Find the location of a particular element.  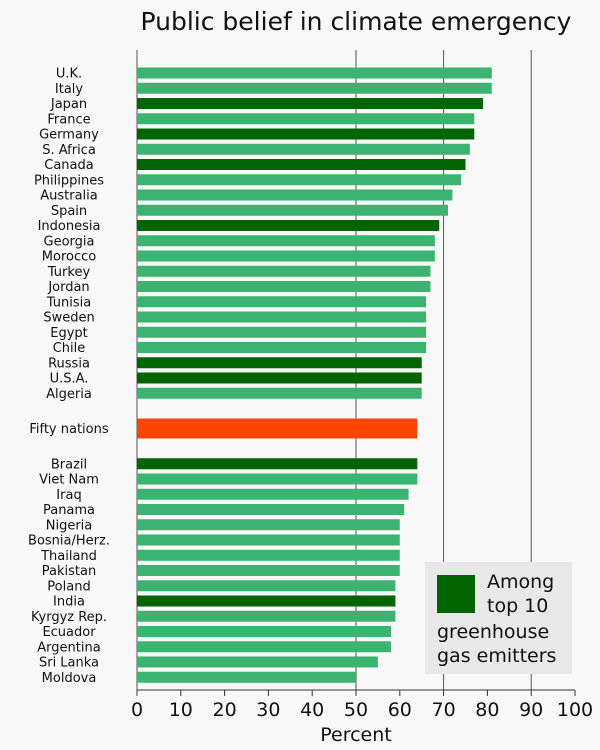

category-label: Pakistan is located at coordinates (69, 571).